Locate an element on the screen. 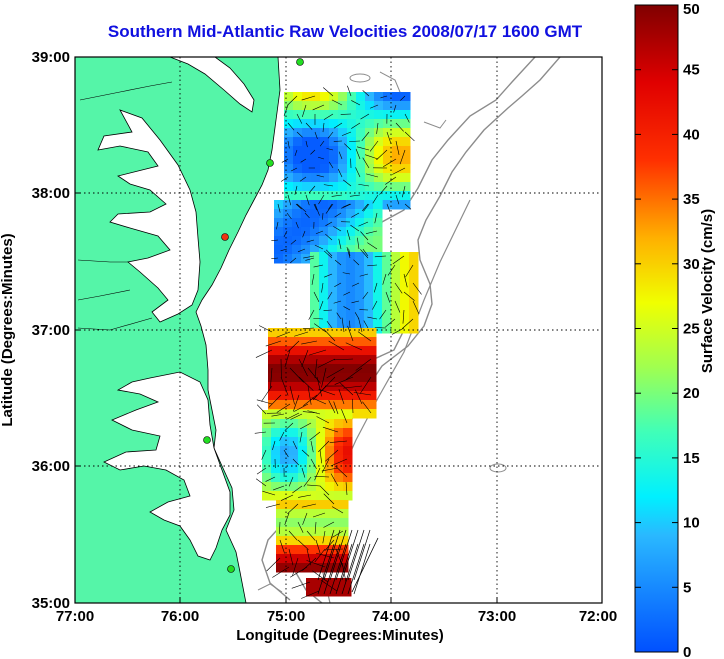  colorbar-tick-label: 25 is located at coordinates (691, 329).